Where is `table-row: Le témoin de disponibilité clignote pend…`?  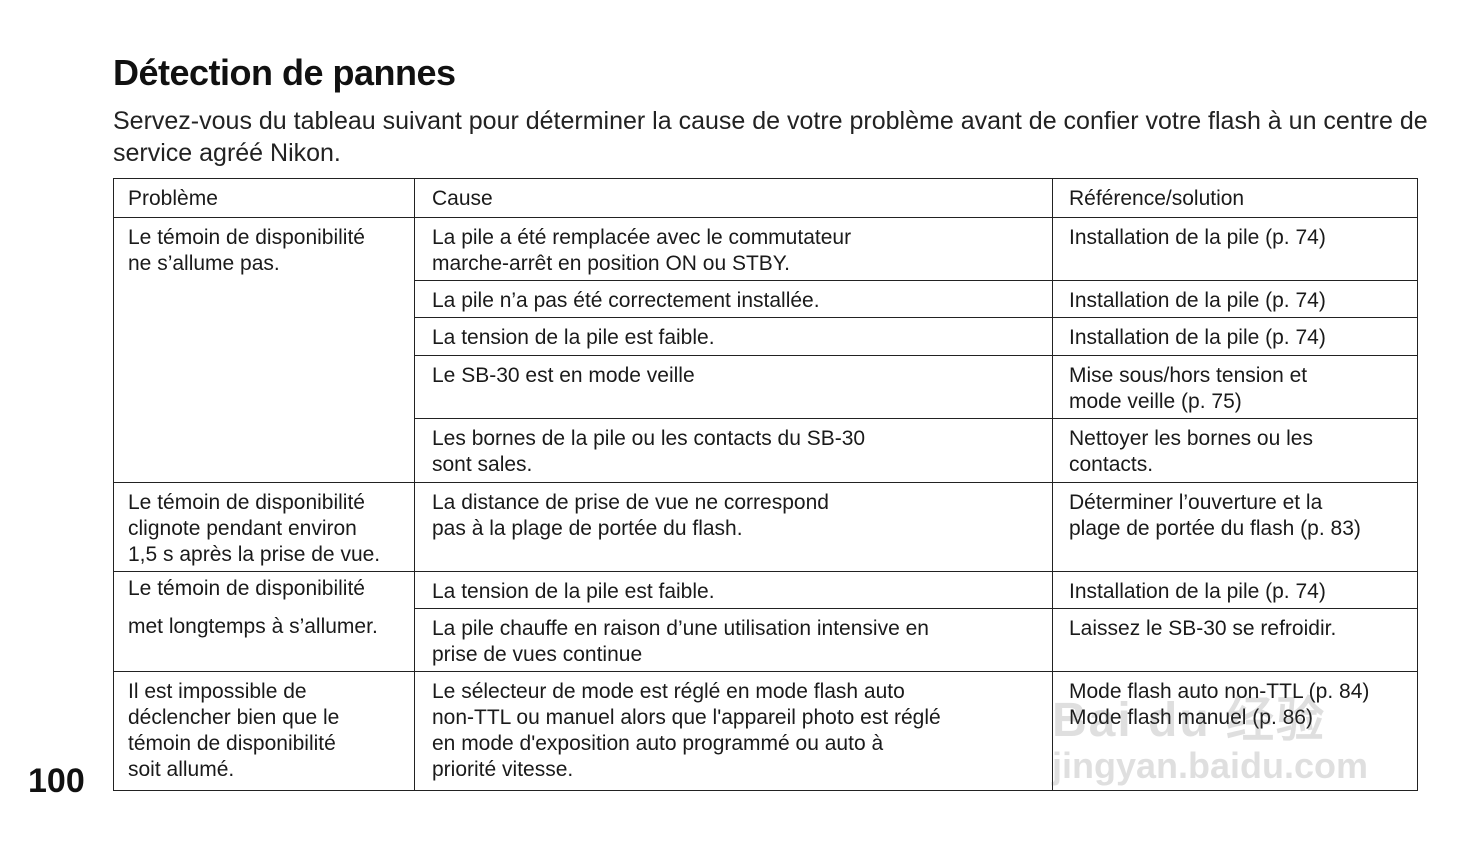
table-row: Le témoin de disponibilité clignote pend… is located at coordinates (765, 527).